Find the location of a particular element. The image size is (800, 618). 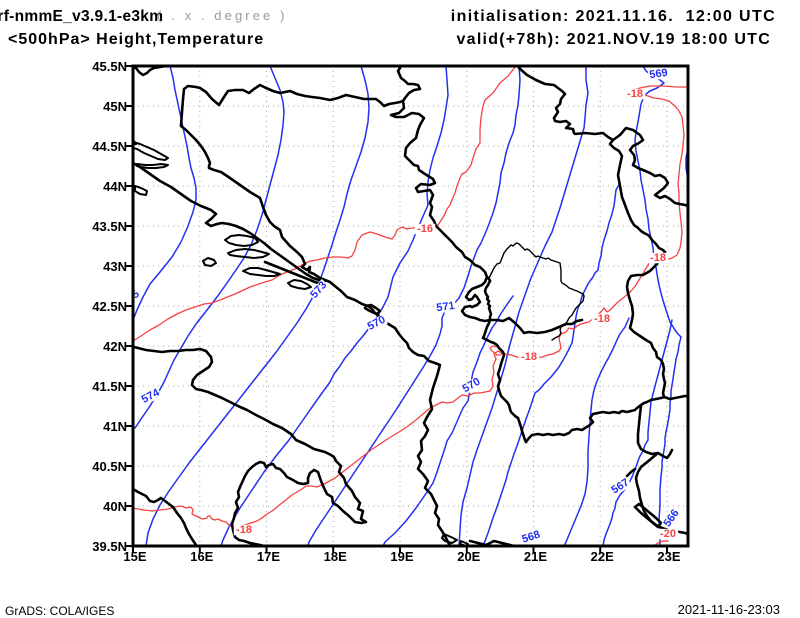

svg-text: 39.5N is located at coordinates (109, 546).